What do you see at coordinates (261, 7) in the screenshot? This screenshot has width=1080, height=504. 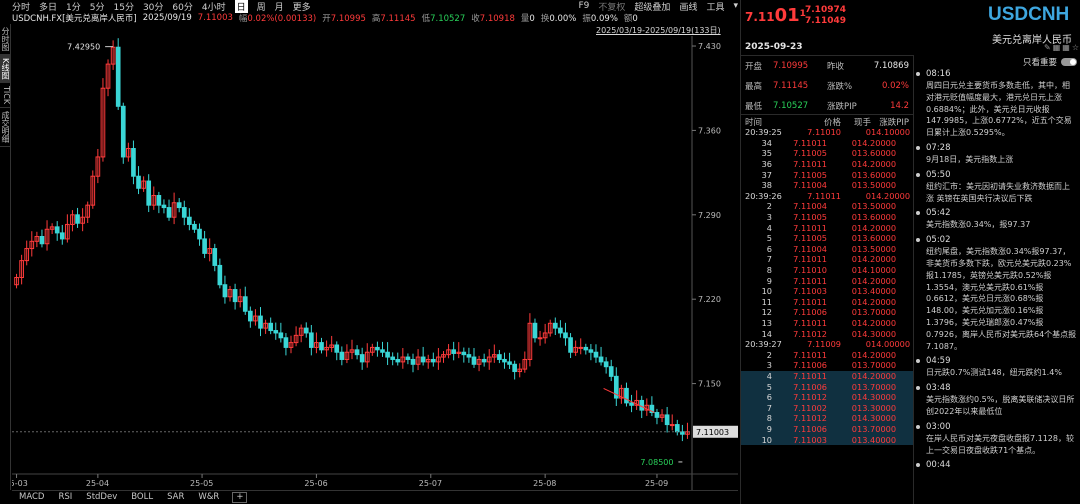 I see `timeframe-9: 周` at bounding box center [261, 7].